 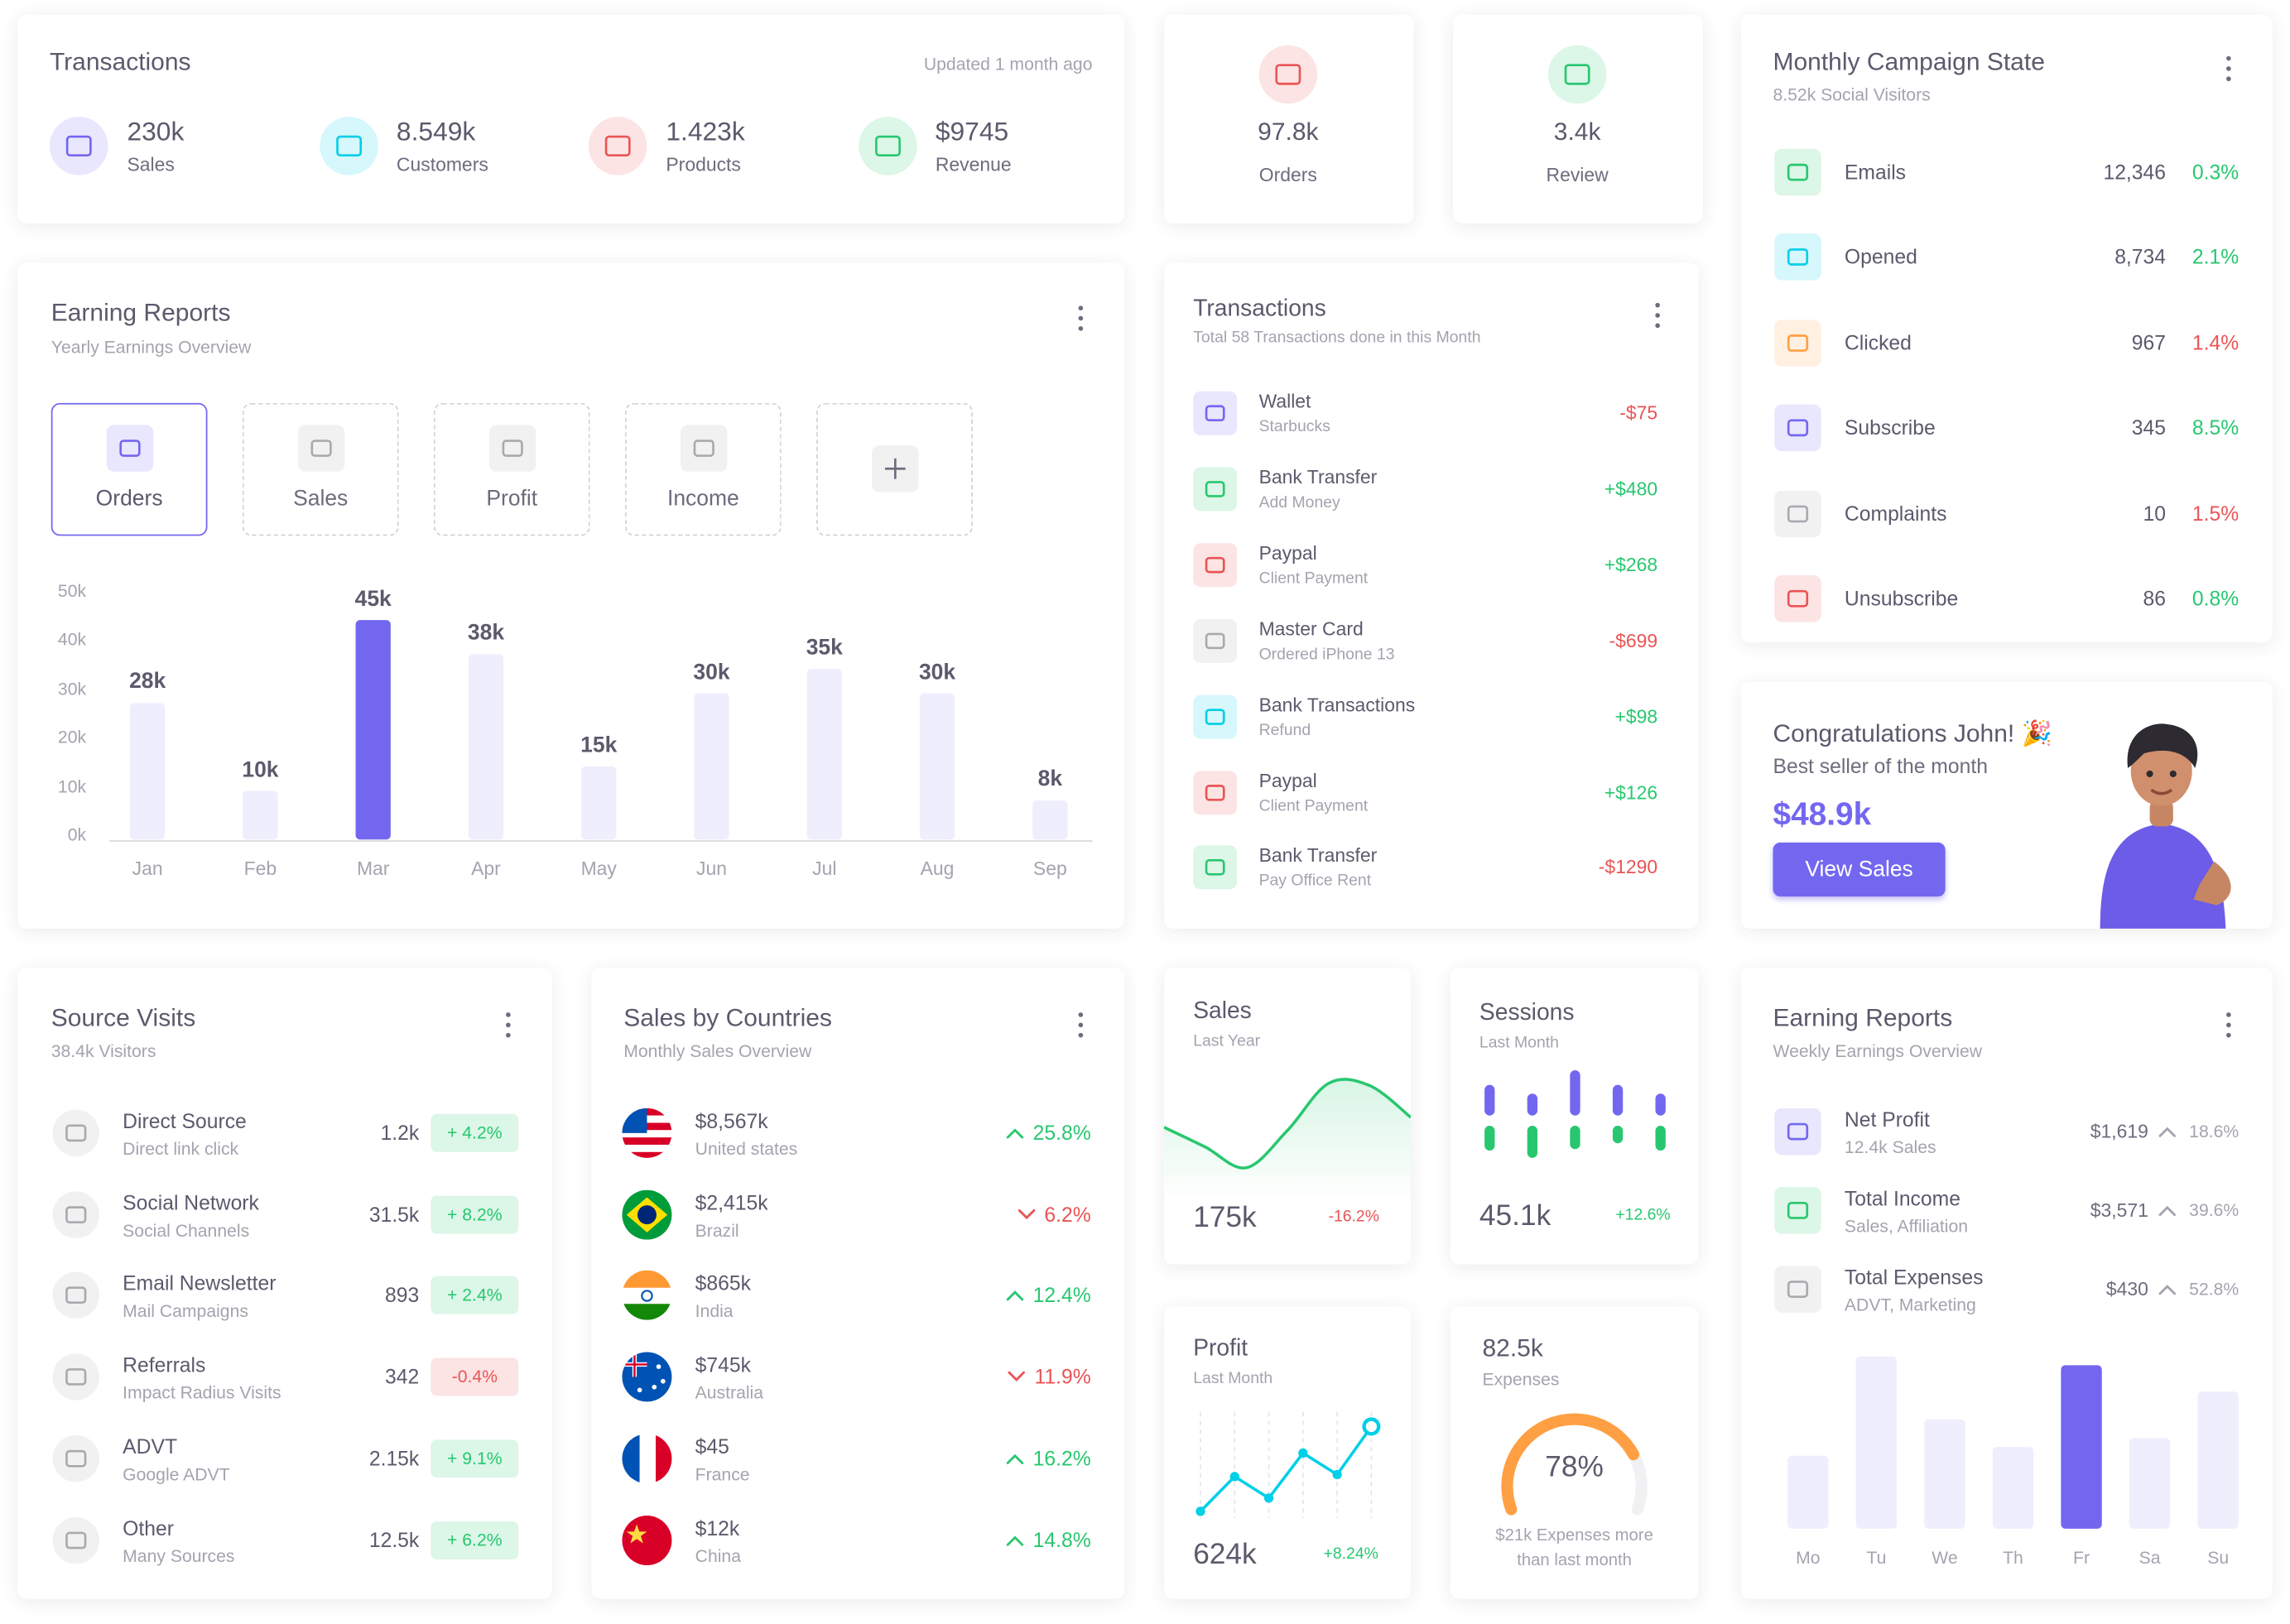 What do you see at coordinates (731, 1202) in the screenshot?
I see `row-amount: $2,415k` at bounding box center [731, 1202].